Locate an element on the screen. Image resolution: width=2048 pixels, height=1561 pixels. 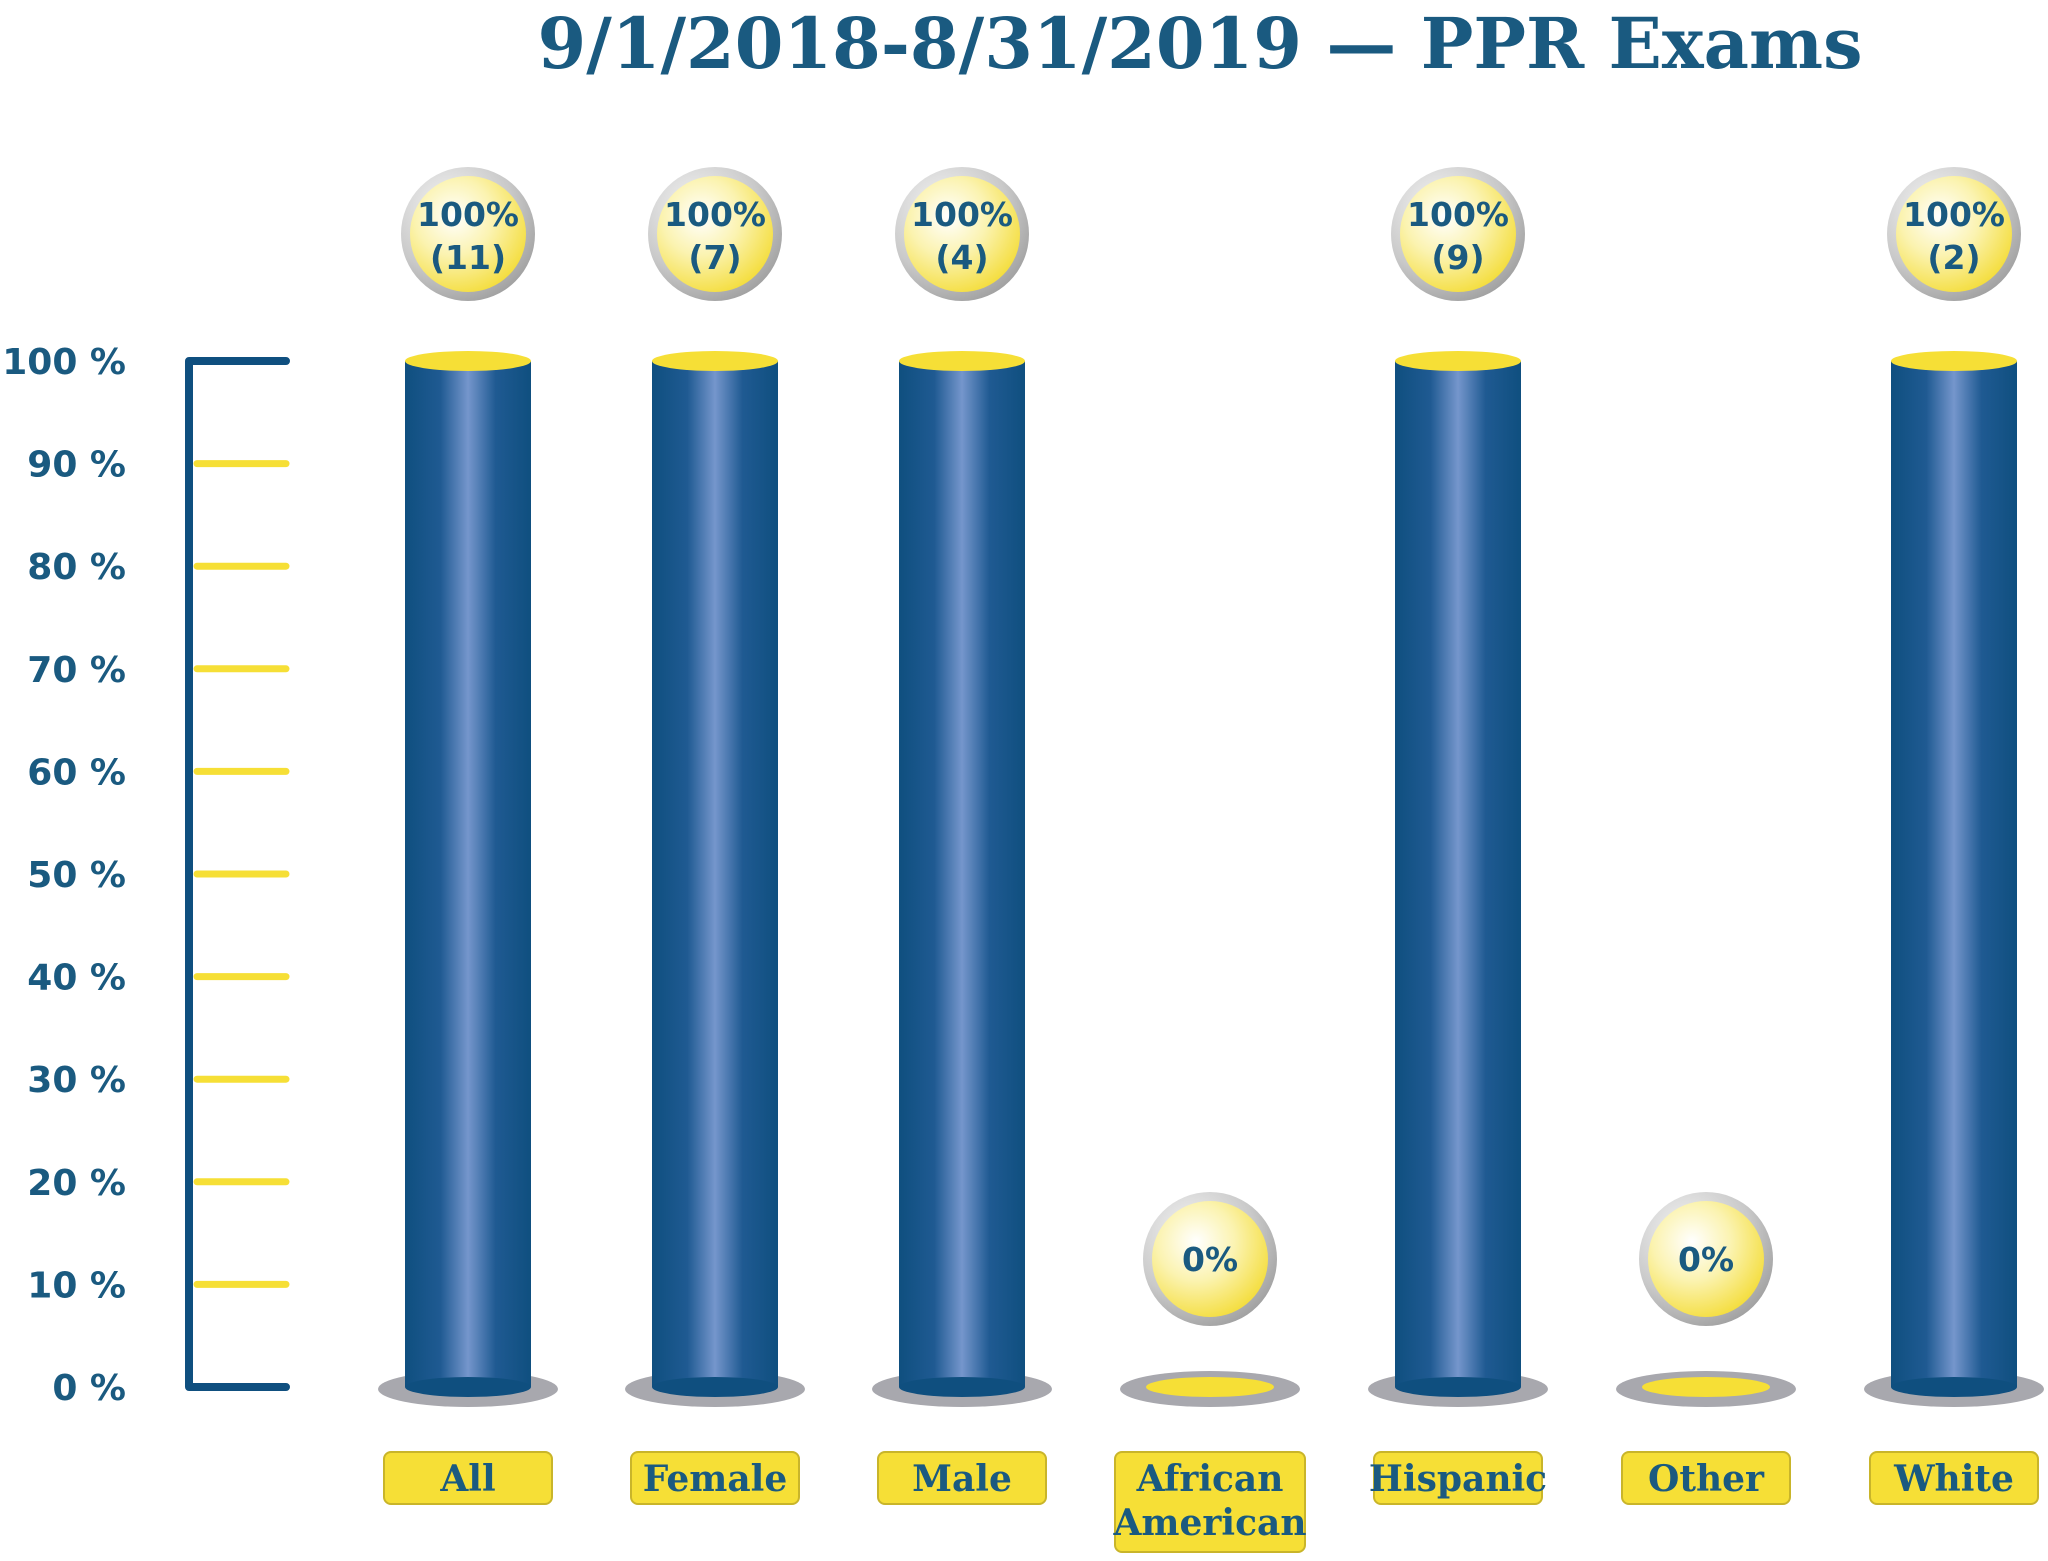
bar-group: 0% Other is located at coordinates (1706, 1348).